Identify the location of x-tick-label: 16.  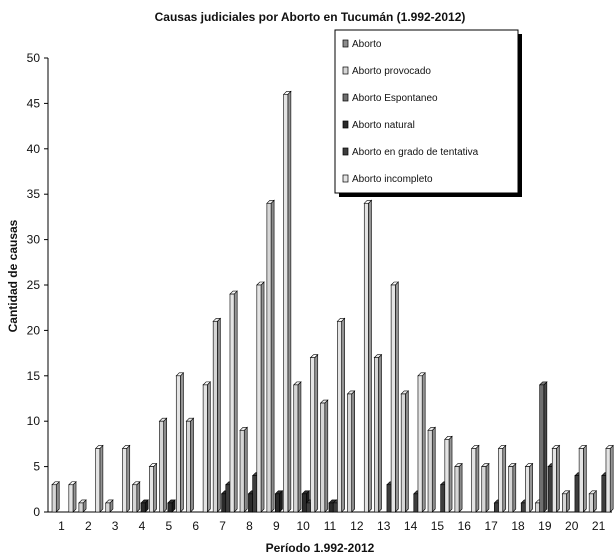
(465, 526).